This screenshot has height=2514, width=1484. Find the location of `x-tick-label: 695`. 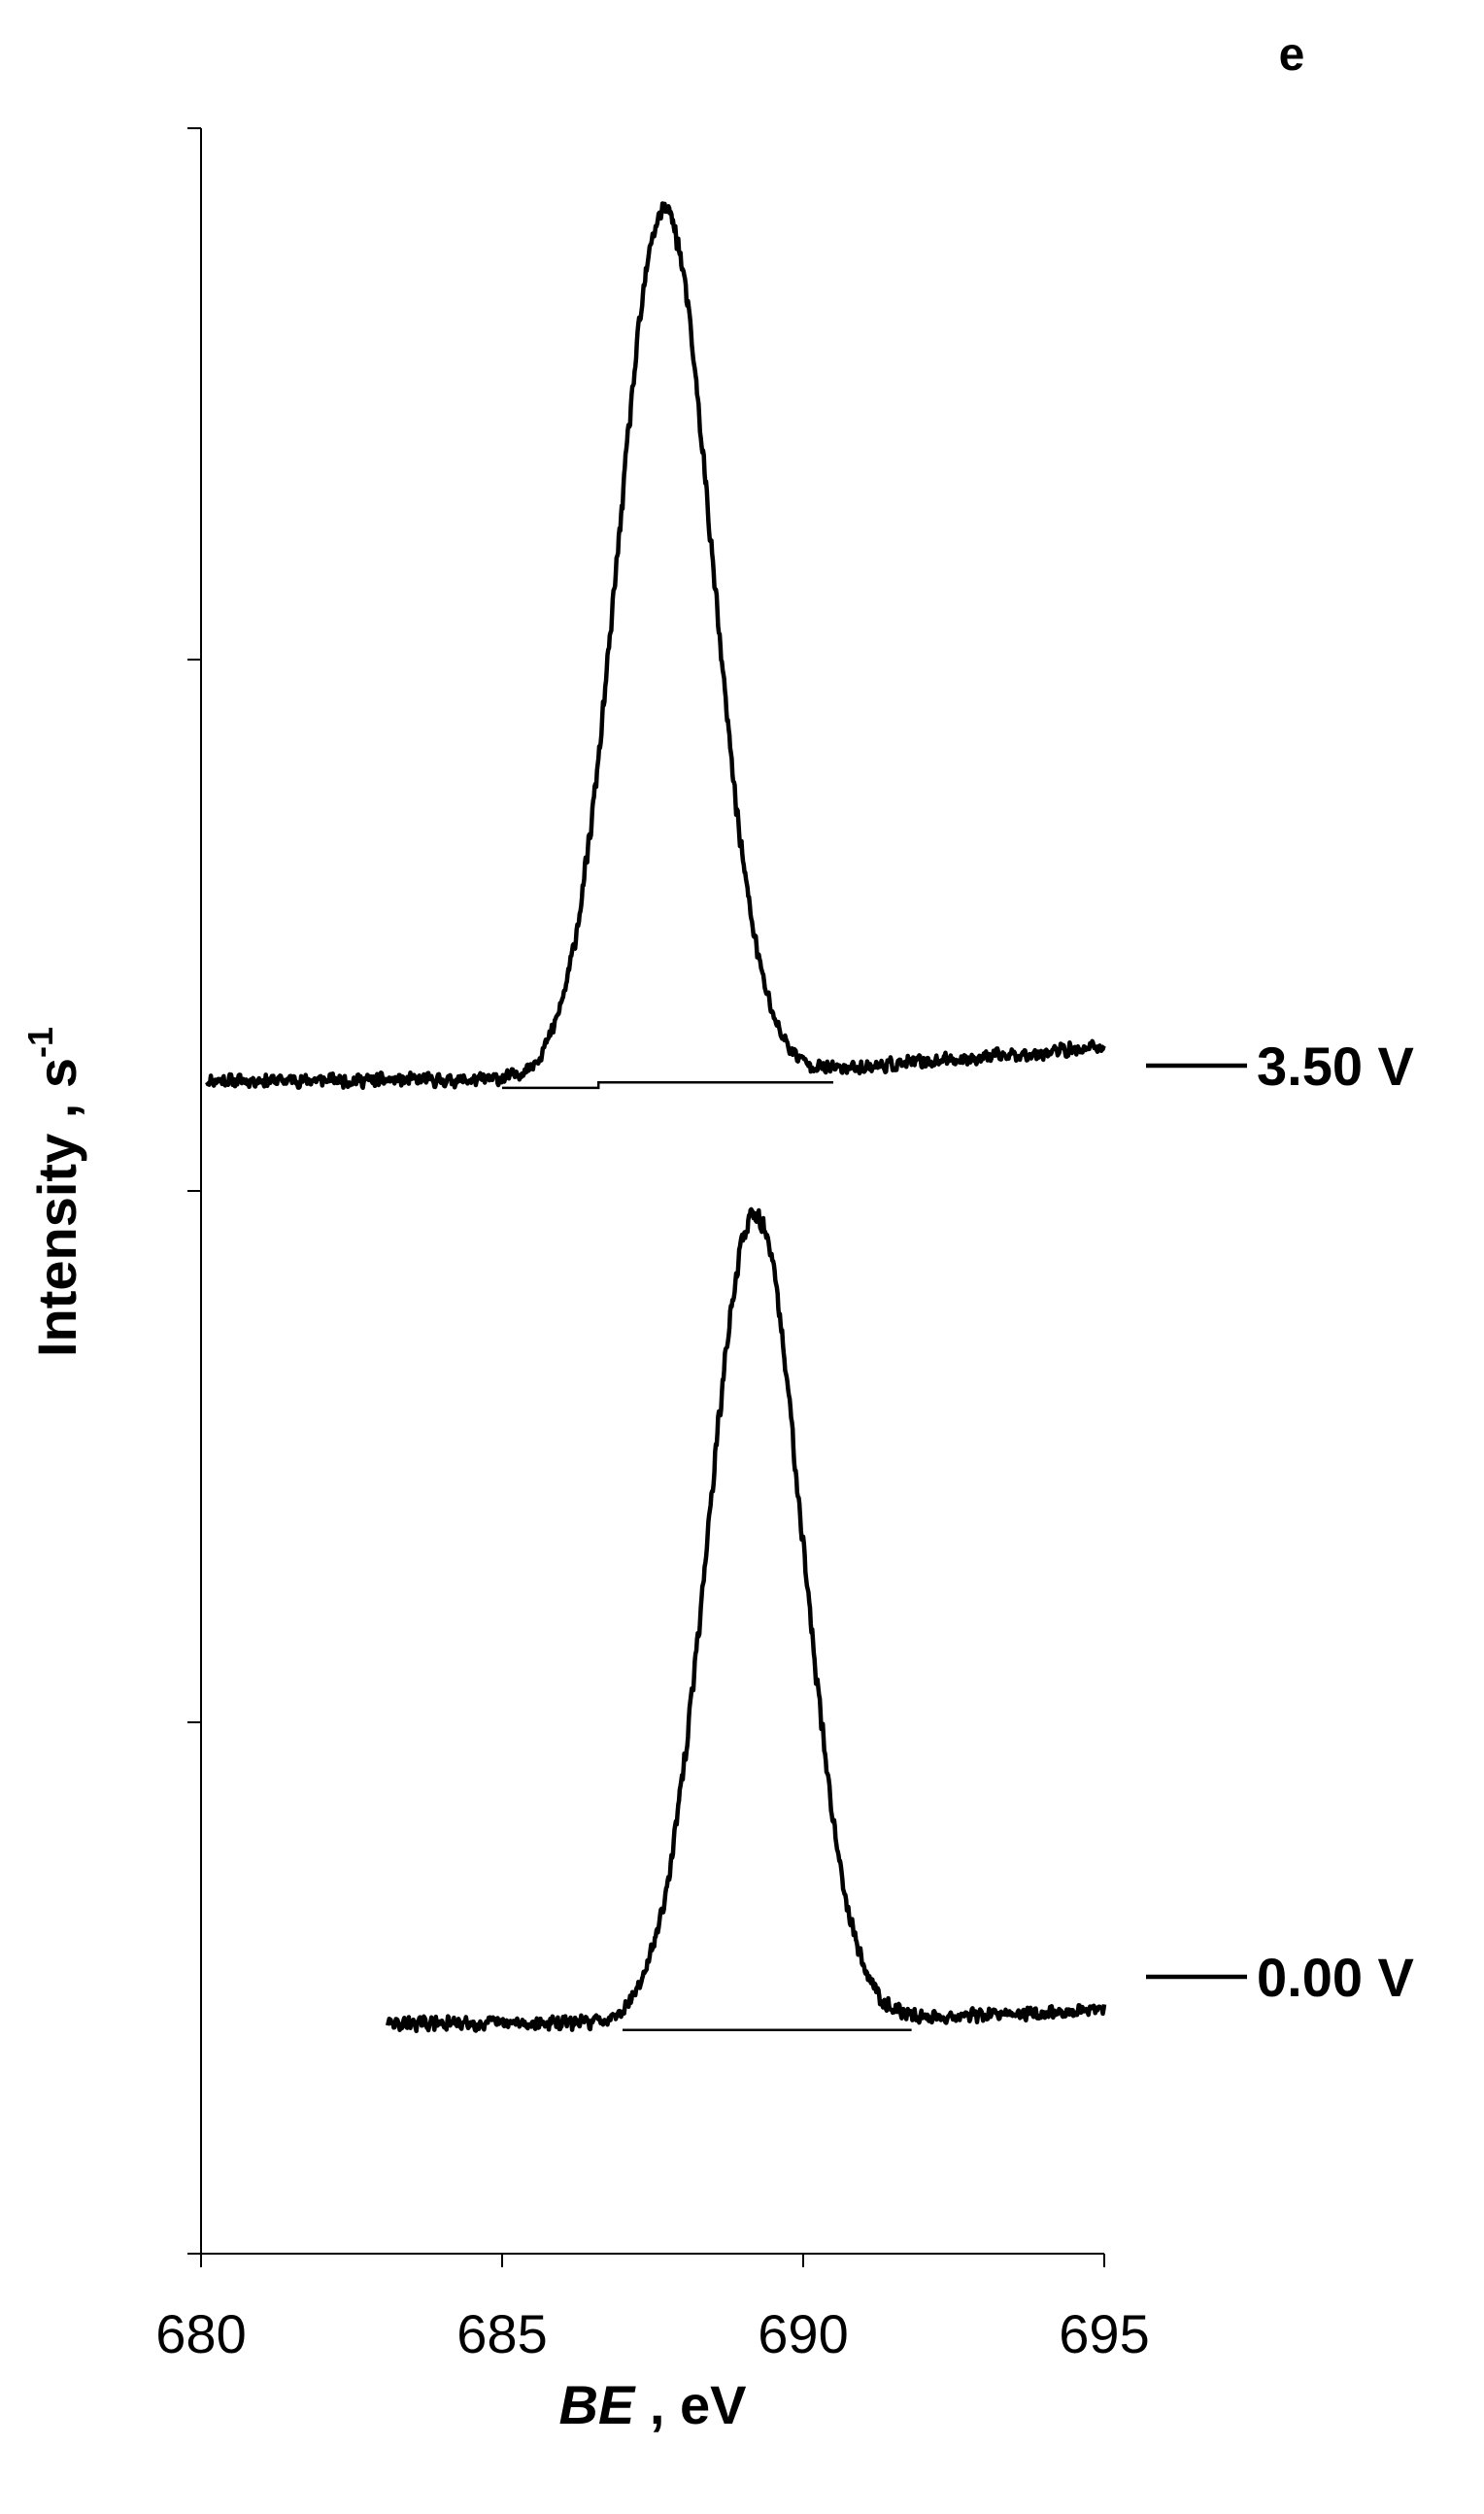

x-tick-label: 695 is located at coordinates (1104, 2333).